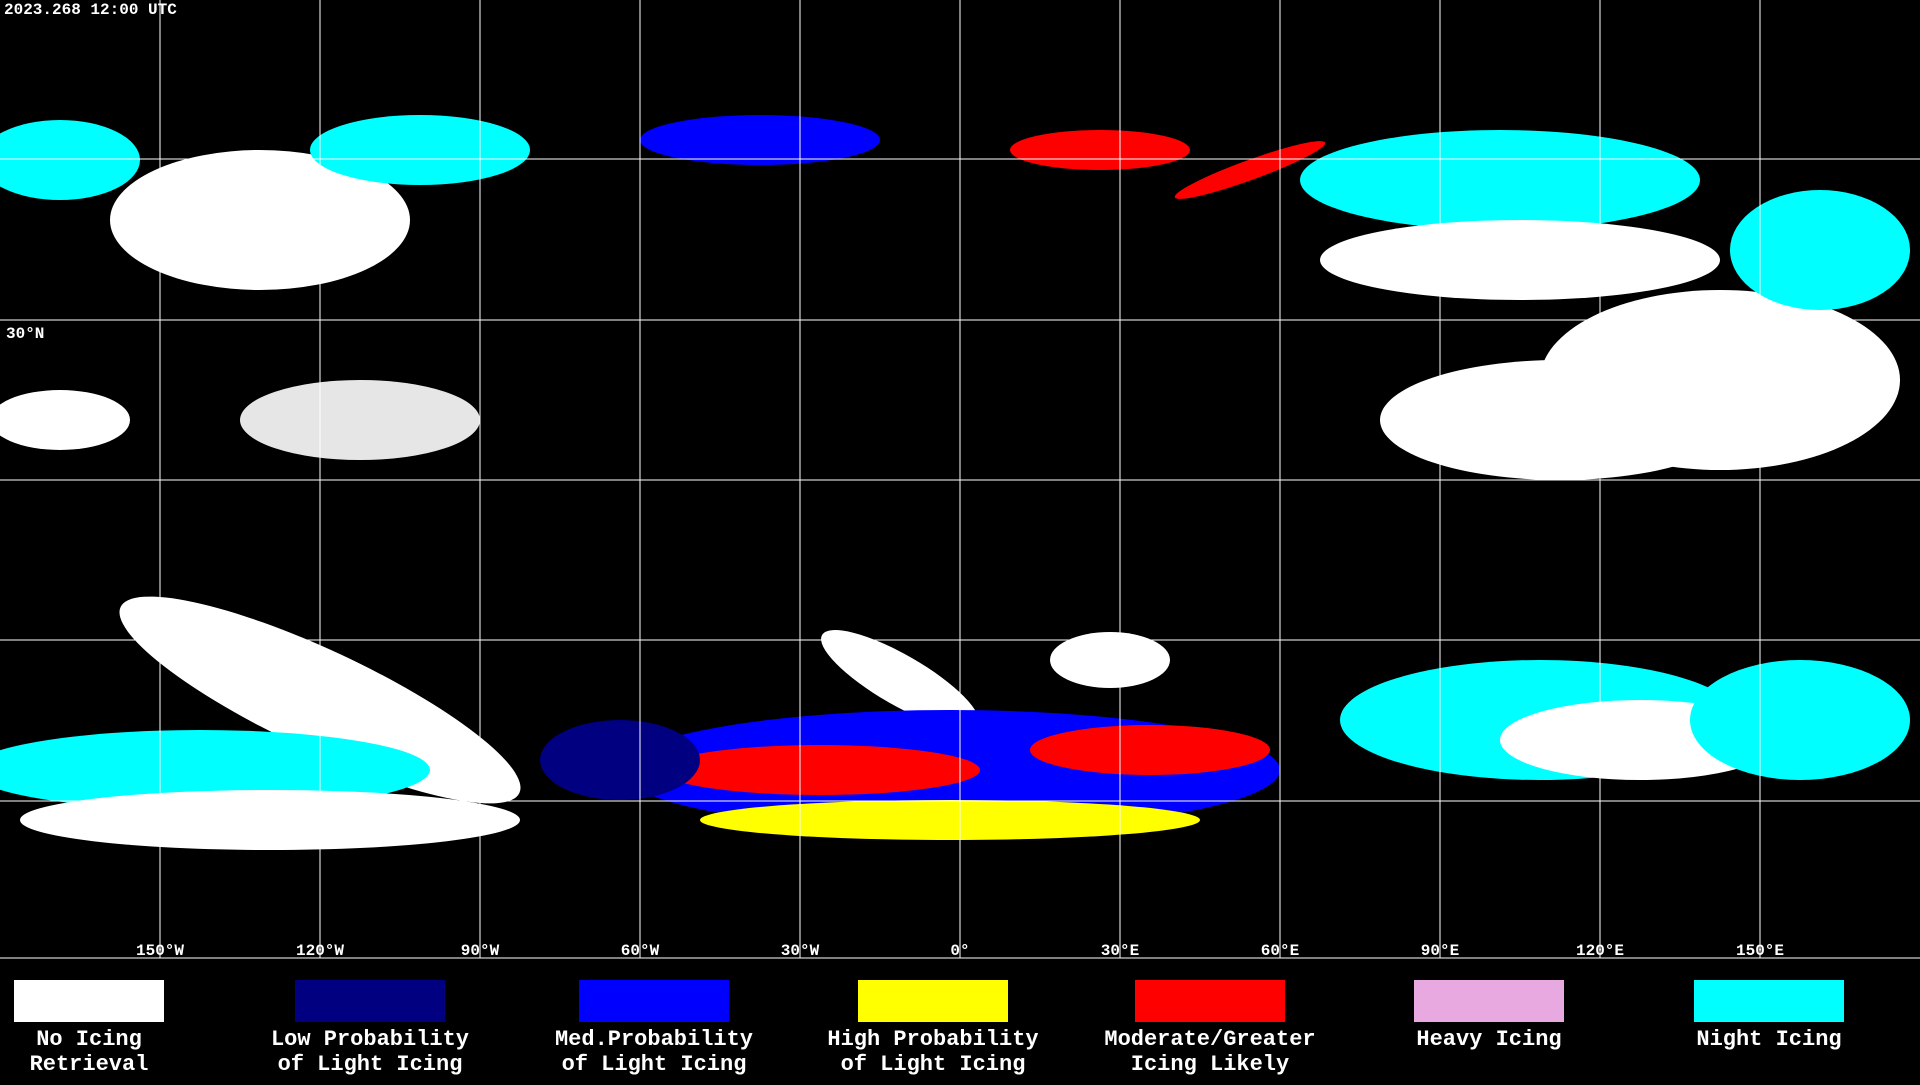 The image size is (1920, 1085). What do you see at coordinates (370, 1039) in the screenshot?
I see `legend-label: Low Probability` at bounding box center [370, 1039].